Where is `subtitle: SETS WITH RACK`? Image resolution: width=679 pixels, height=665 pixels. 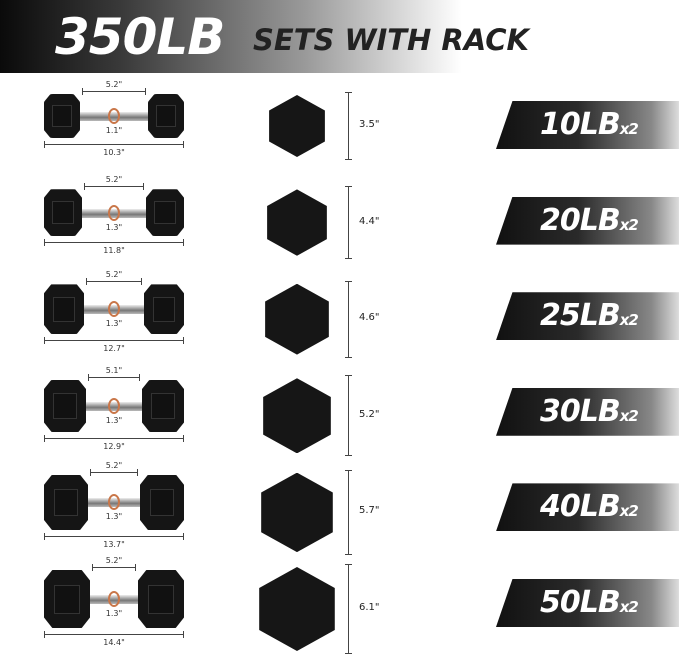 subtitle: SETS WITH RACK is located at coordinates (391, 40).